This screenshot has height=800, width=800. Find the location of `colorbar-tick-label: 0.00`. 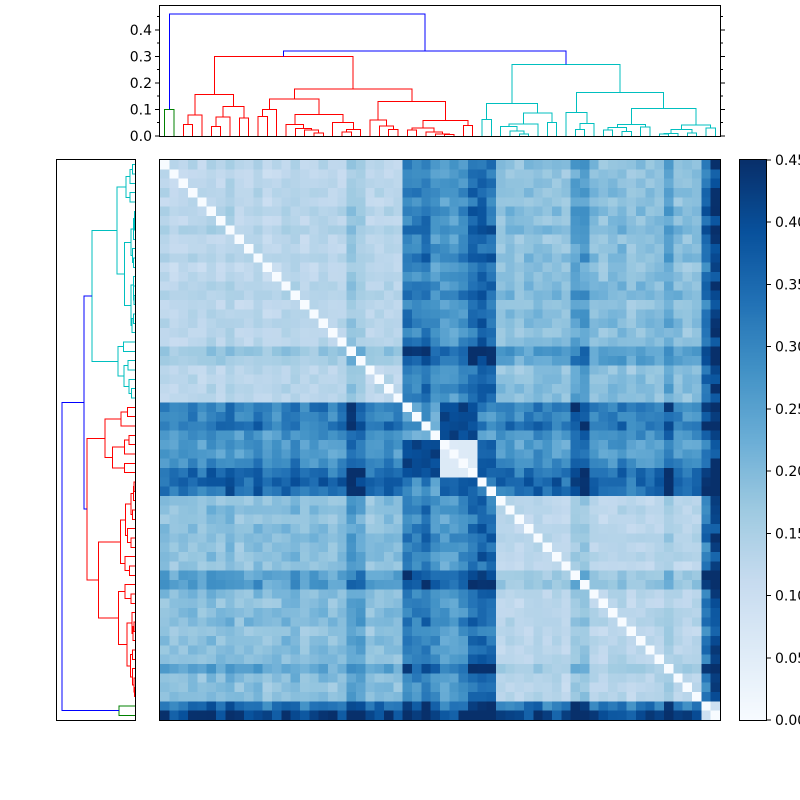

colorbar-tick-label: 0.00 is located at coordinates (787, 721).